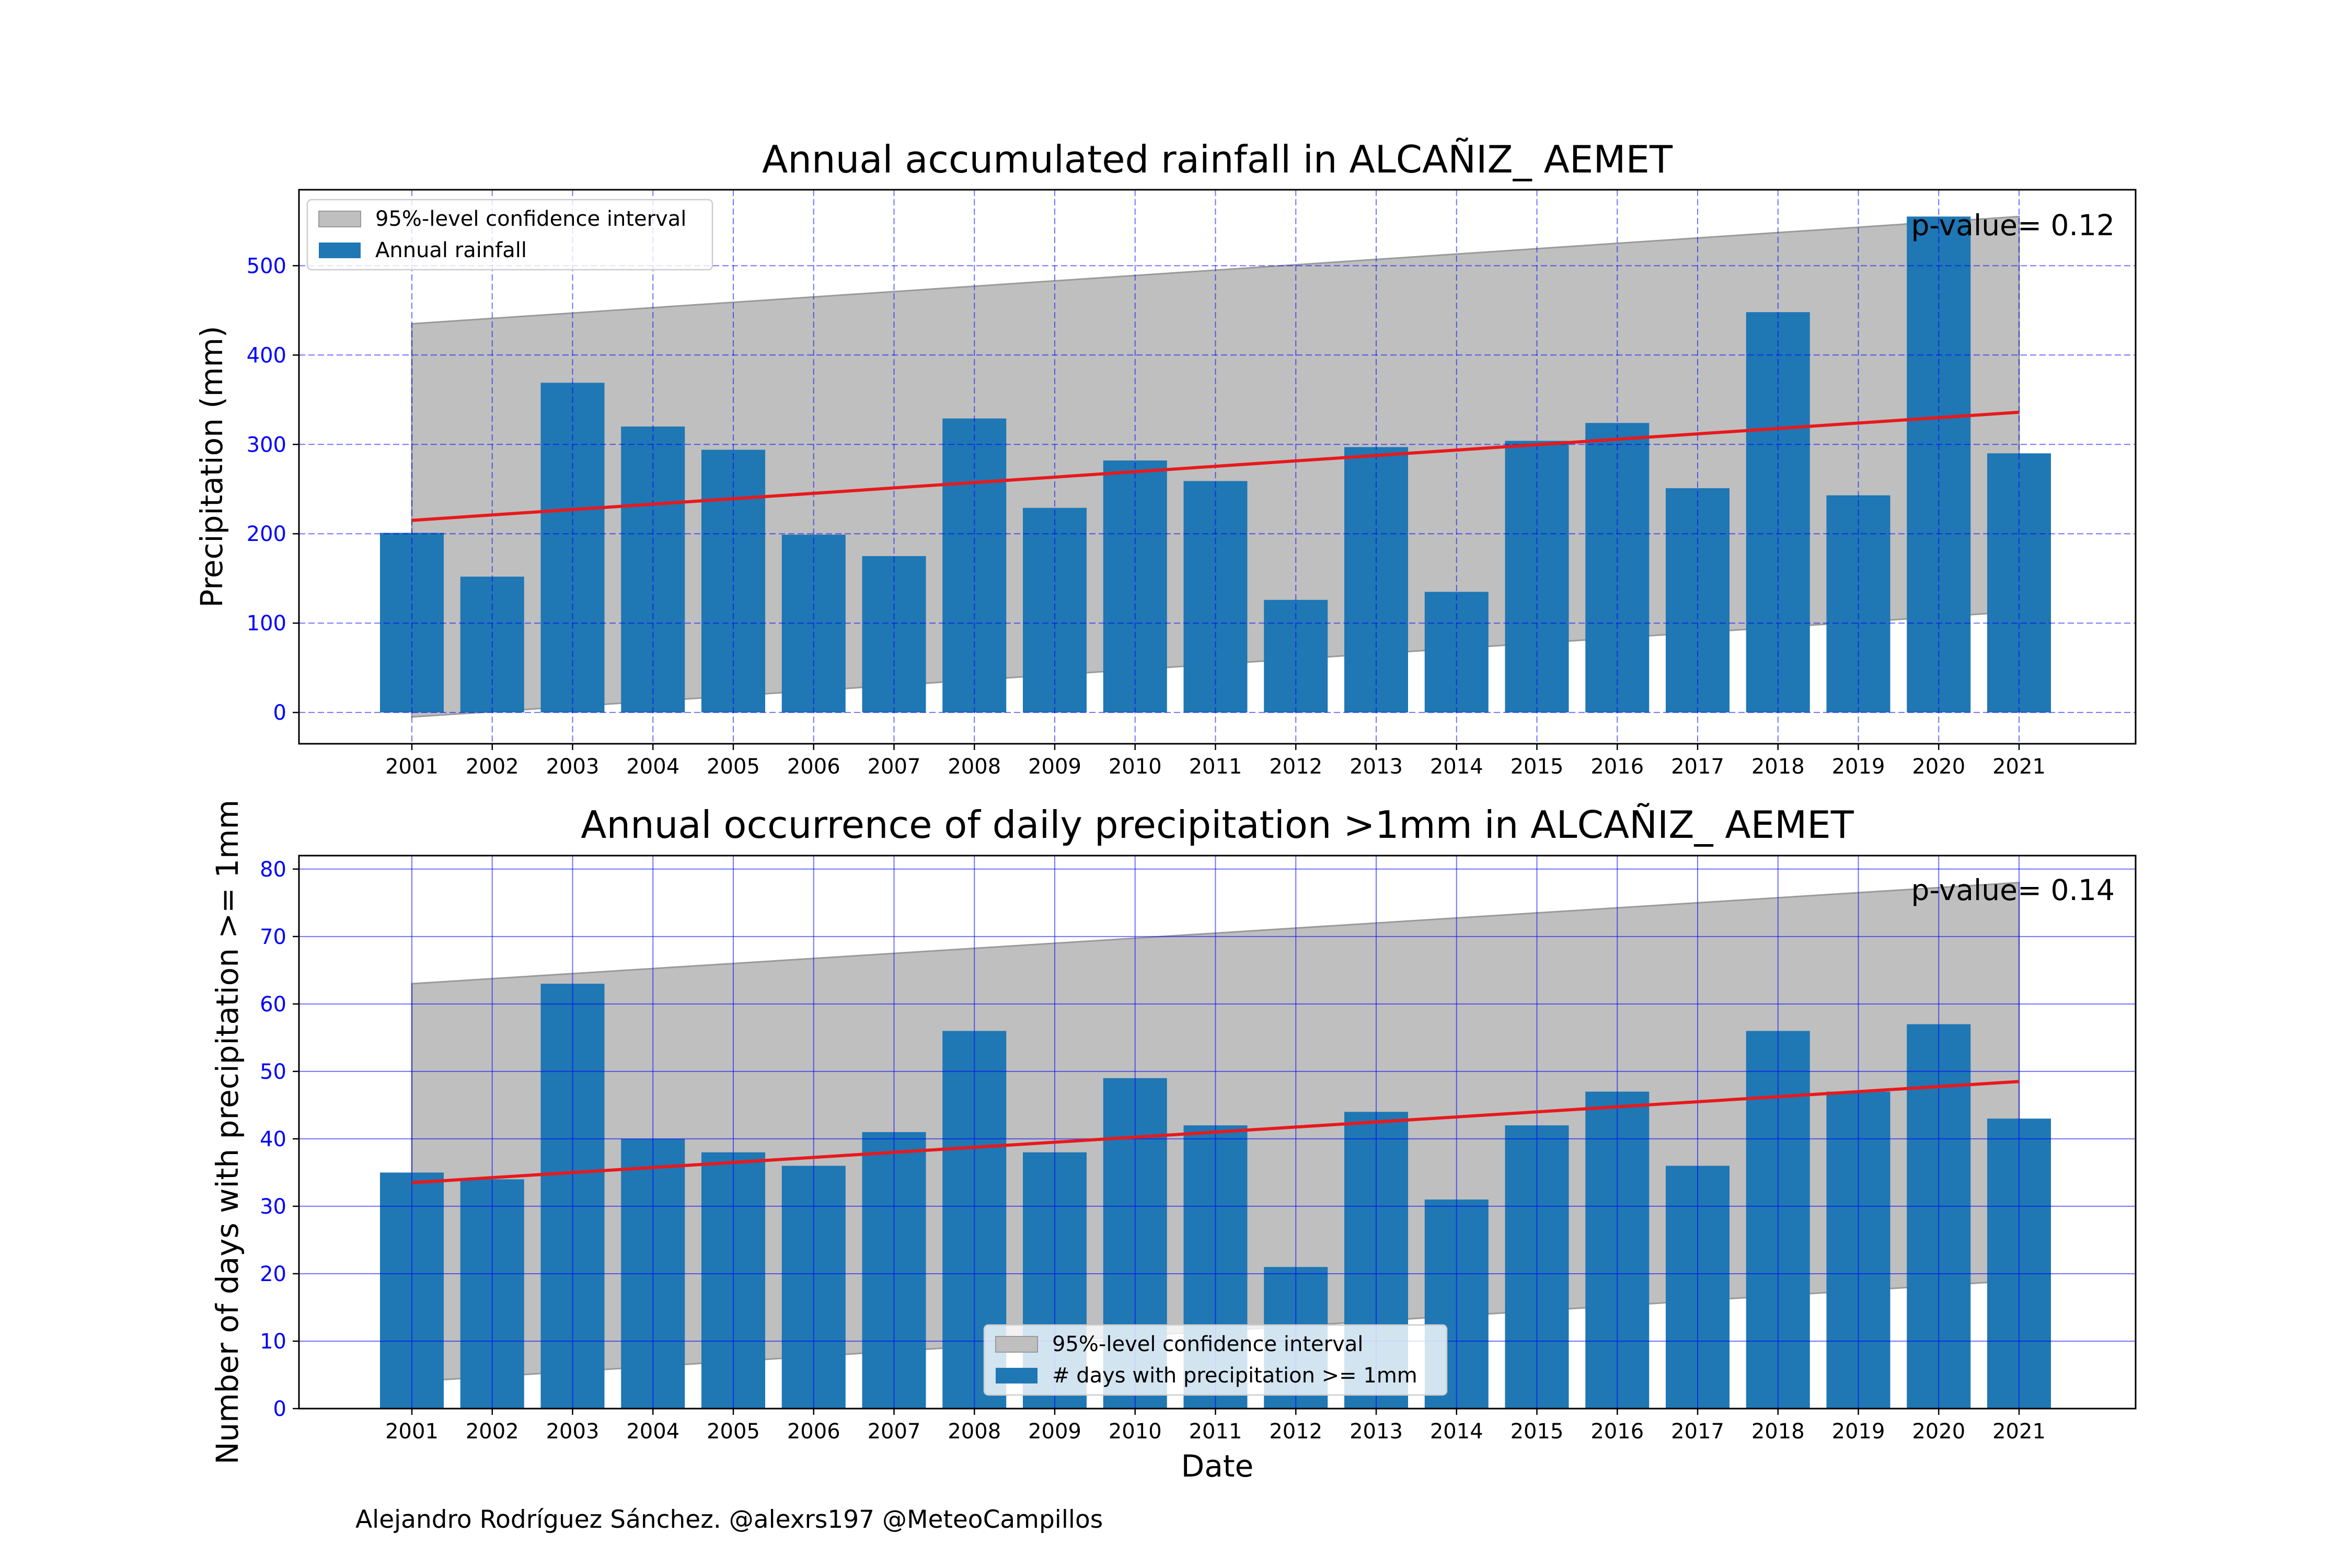 The height and width of the screenshot is (1568, 2352). I want to click on y-tick-label: 40, so click(273, 1139).